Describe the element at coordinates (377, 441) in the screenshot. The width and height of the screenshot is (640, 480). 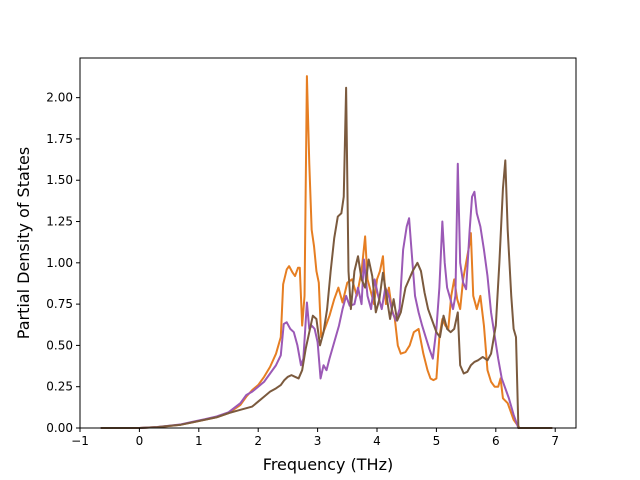
I see `x-tick-label: 4` at that location.